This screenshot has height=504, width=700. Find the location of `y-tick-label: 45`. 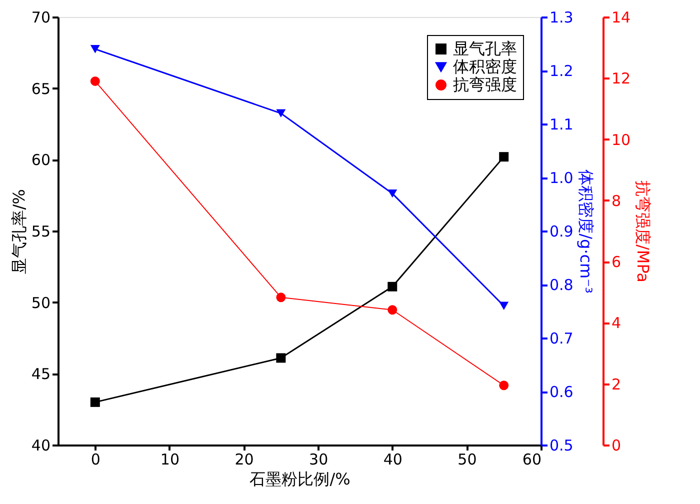

y-tick-label: 45 is located at coordinates (40, 374).